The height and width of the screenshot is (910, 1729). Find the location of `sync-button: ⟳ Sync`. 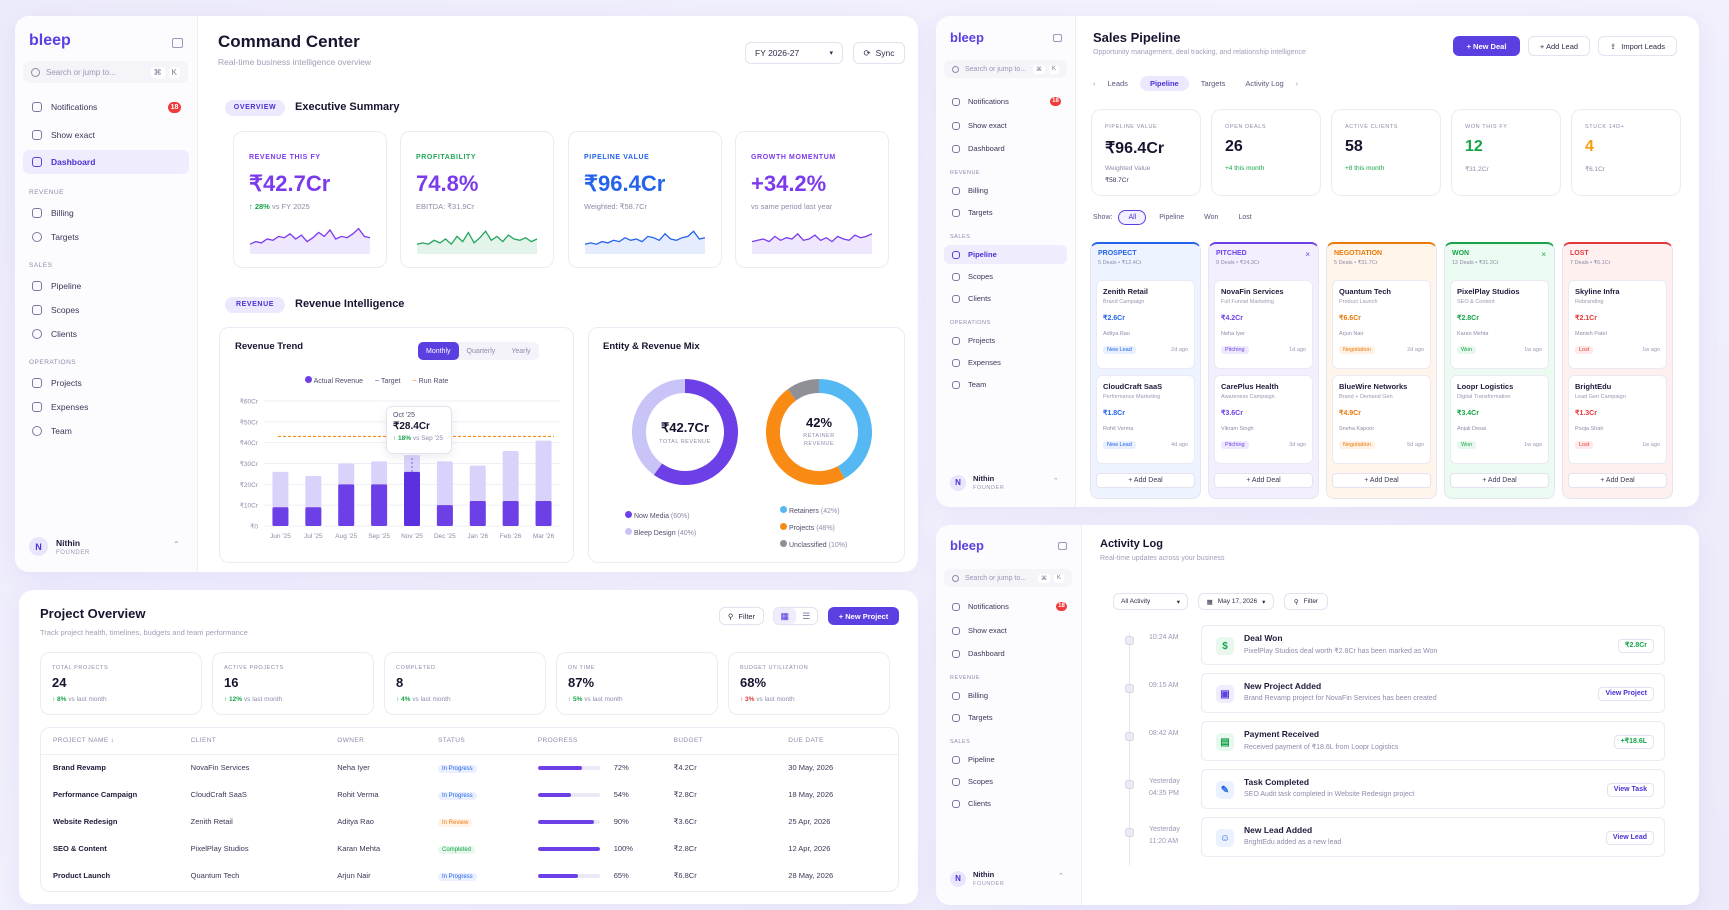

sync-button: ⟳ Sync is located at coordinates (879, 53).